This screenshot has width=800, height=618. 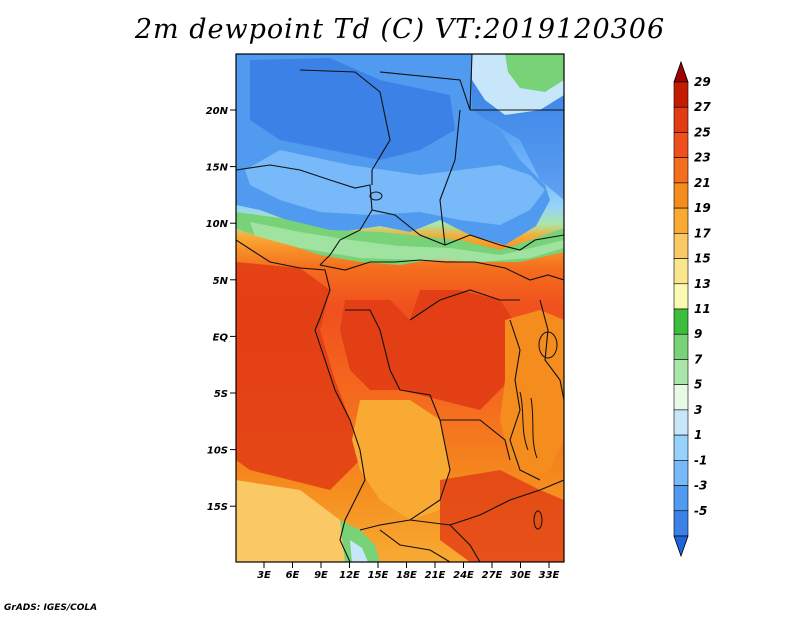 What do you see at coordinates (700, 486) in the screenshot?
I see `colorbar-label: -3` at bounding box center [700, 486].